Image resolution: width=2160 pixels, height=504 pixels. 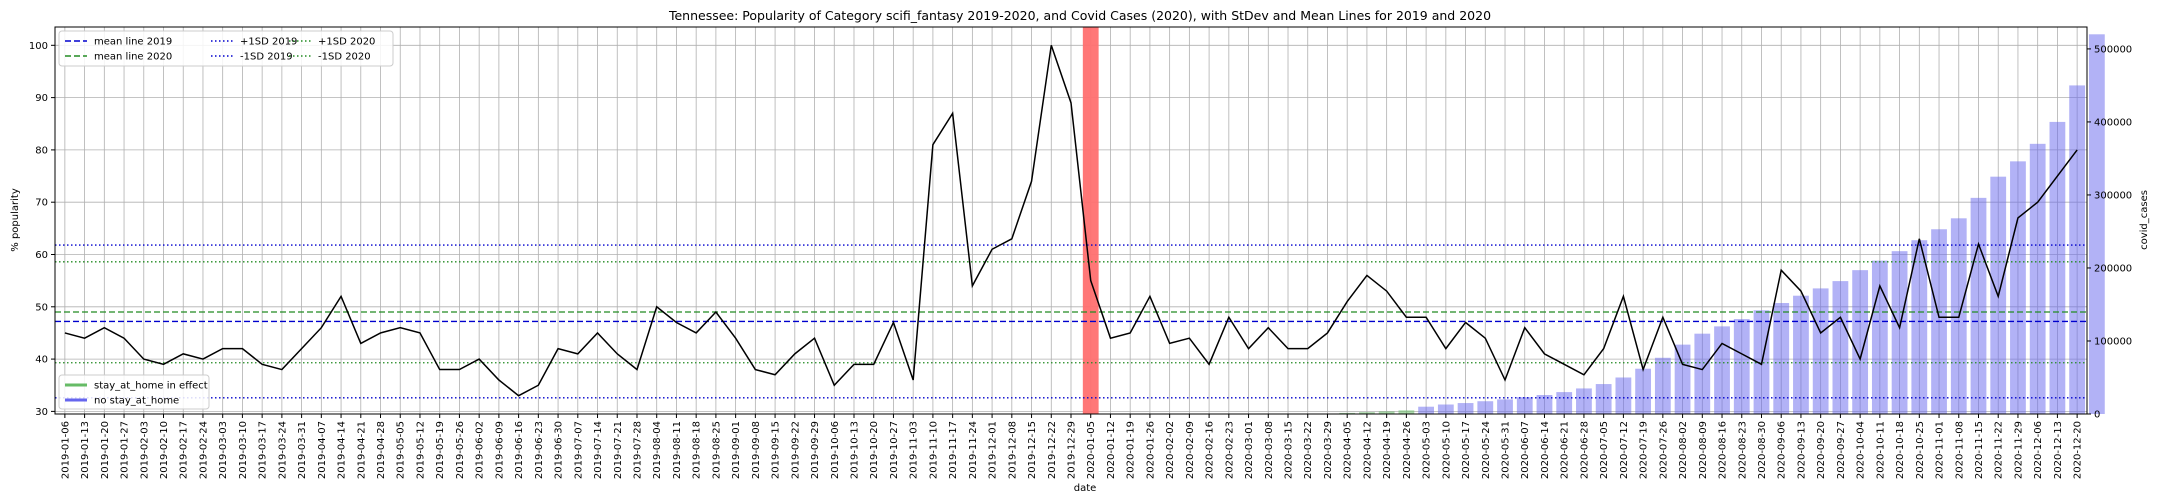 What do you see at coordinates (539, 450) in the screenshot?
I see `x-tick-label: 2019-06-23` at bounding box center [539, 450].